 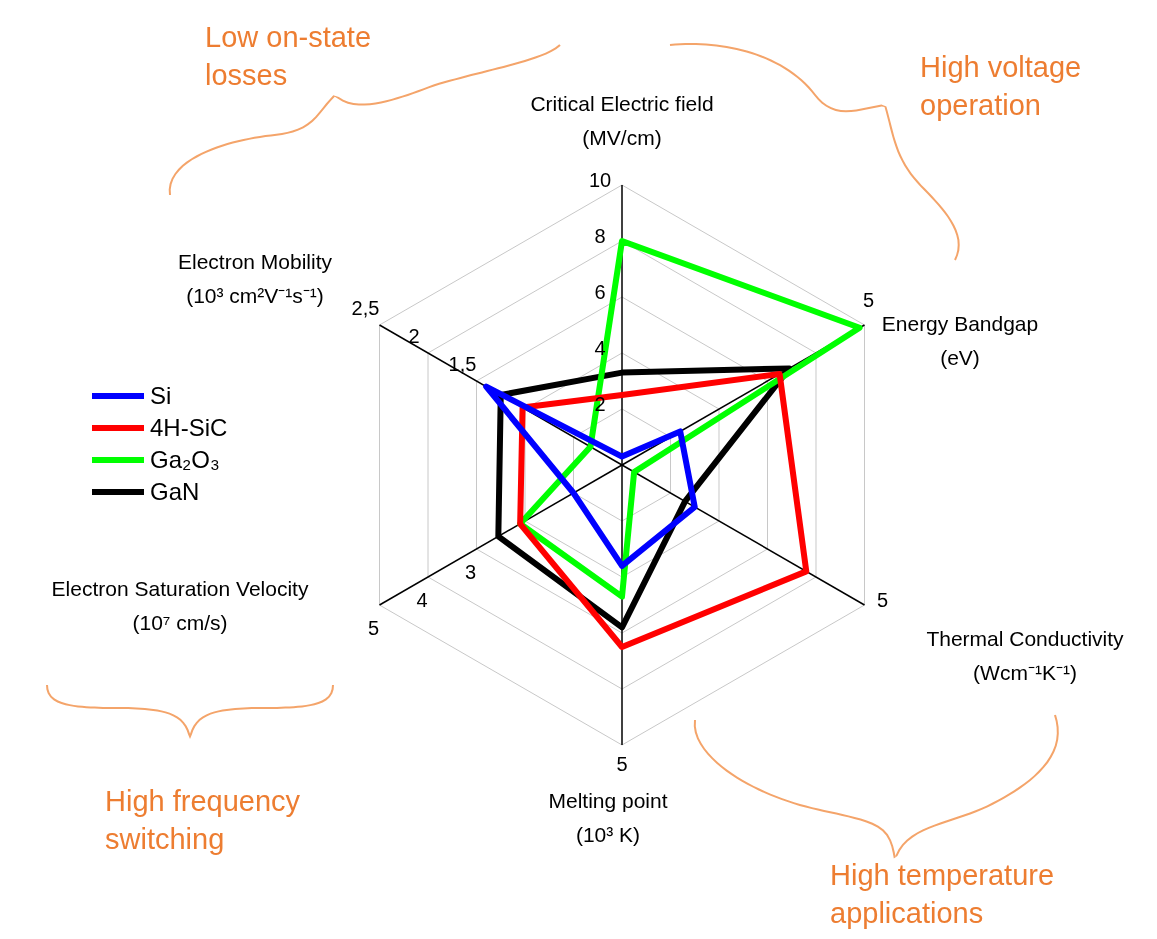 What do you see at coordinates (600, 179) in the screenshot?
I see `text: 10` at bounding box center [600, 179].